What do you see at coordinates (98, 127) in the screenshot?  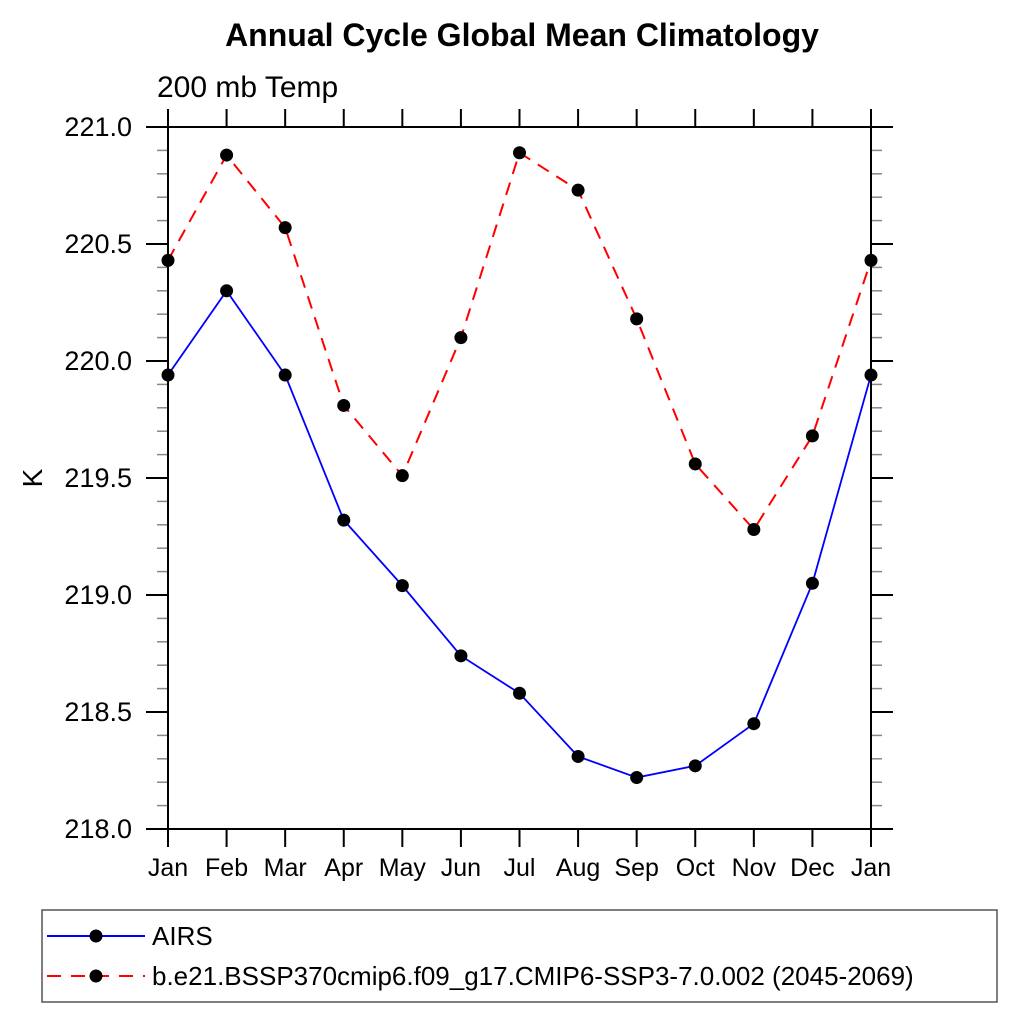 I see `y-tick-label: 221.0` at bounding box center [98, 127].